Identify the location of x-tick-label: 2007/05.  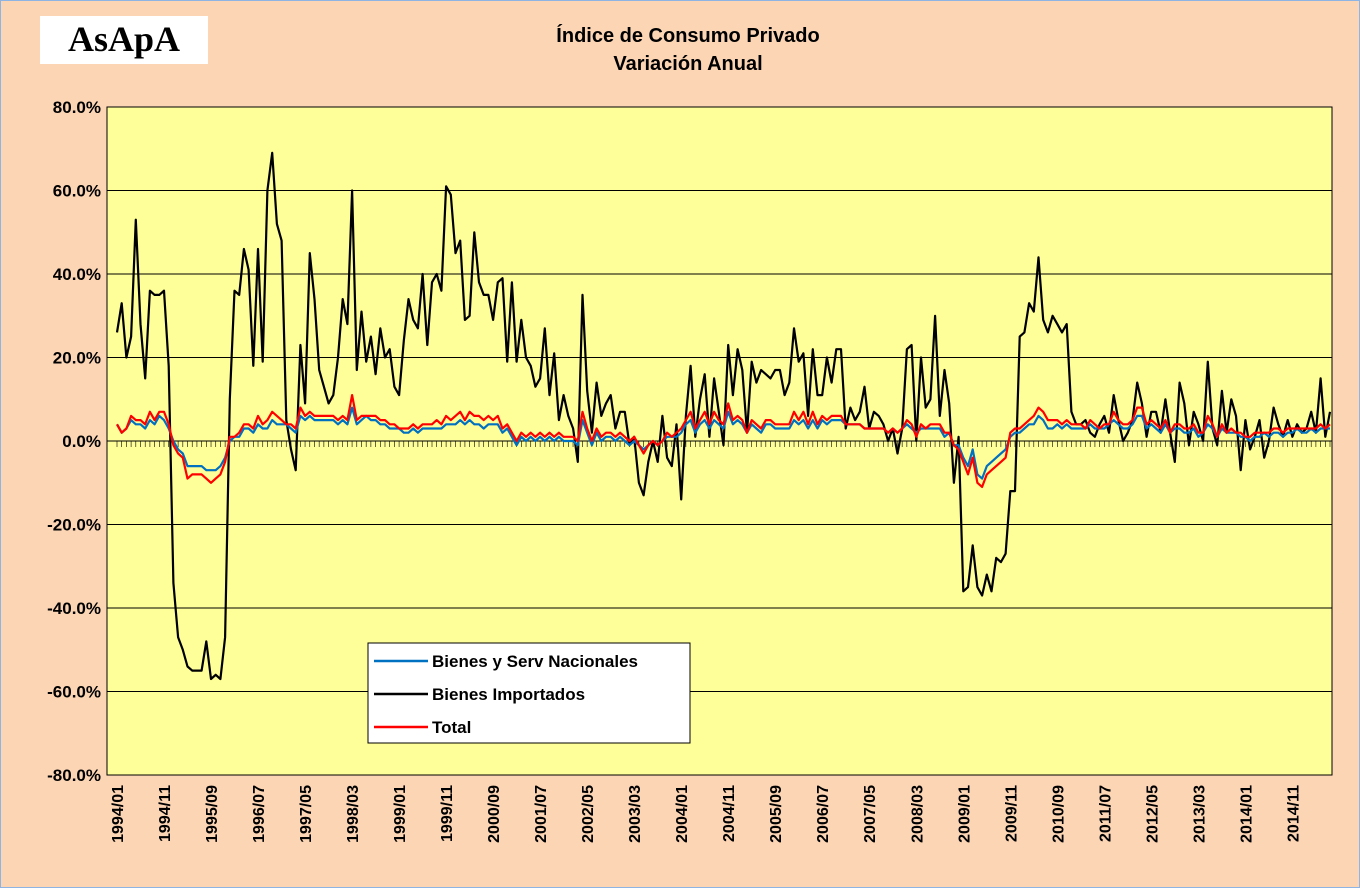
(870, 814).